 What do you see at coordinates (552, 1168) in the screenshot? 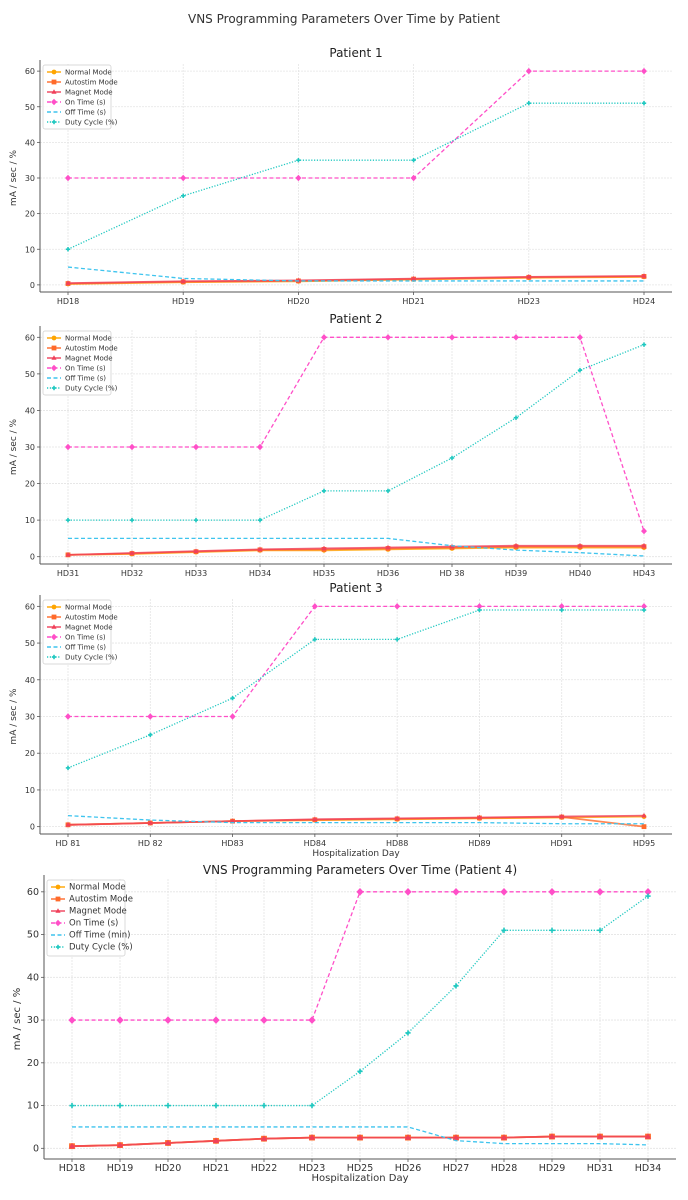
I see `x-tick-label: HD29` at bounding box center [552, 1168].